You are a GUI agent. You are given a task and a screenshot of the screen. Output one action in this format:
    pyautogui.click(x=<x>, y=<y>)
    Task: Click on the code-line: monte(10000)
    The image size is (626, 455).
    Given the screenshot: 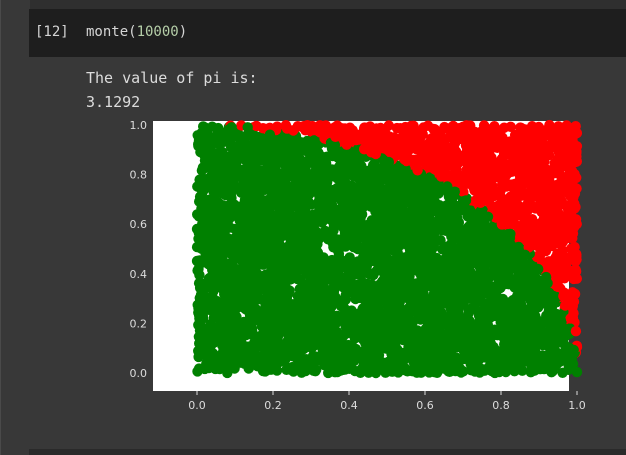 What is the action you would take?
    pyautogui.click(x=136, y=32)
    